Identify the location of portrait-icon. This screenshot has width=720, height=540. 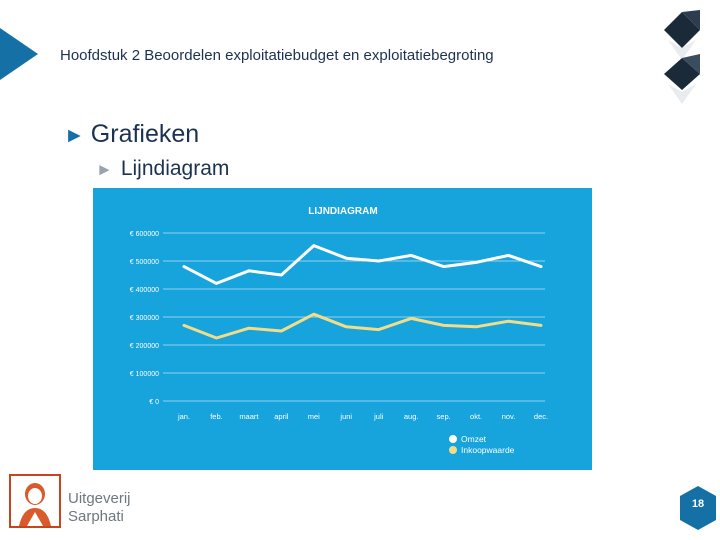
(35, 501).